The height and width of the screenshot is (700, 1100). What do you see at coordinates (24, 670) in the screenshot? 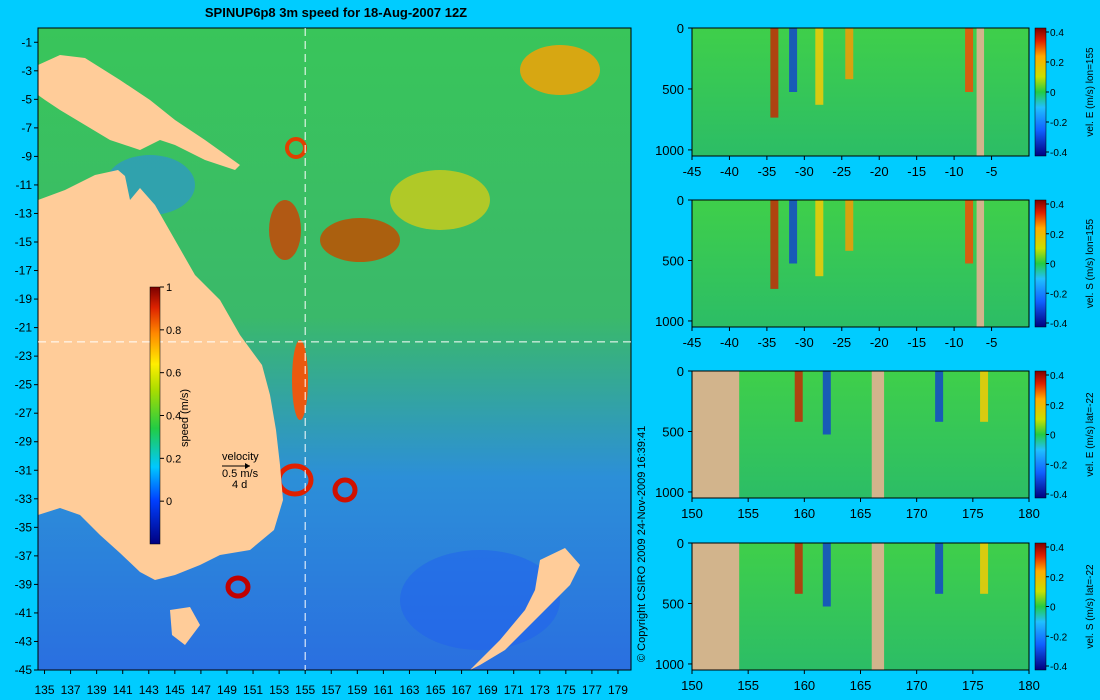
I see `map-y-tick-label: -45` at bounding box center [24, 670].